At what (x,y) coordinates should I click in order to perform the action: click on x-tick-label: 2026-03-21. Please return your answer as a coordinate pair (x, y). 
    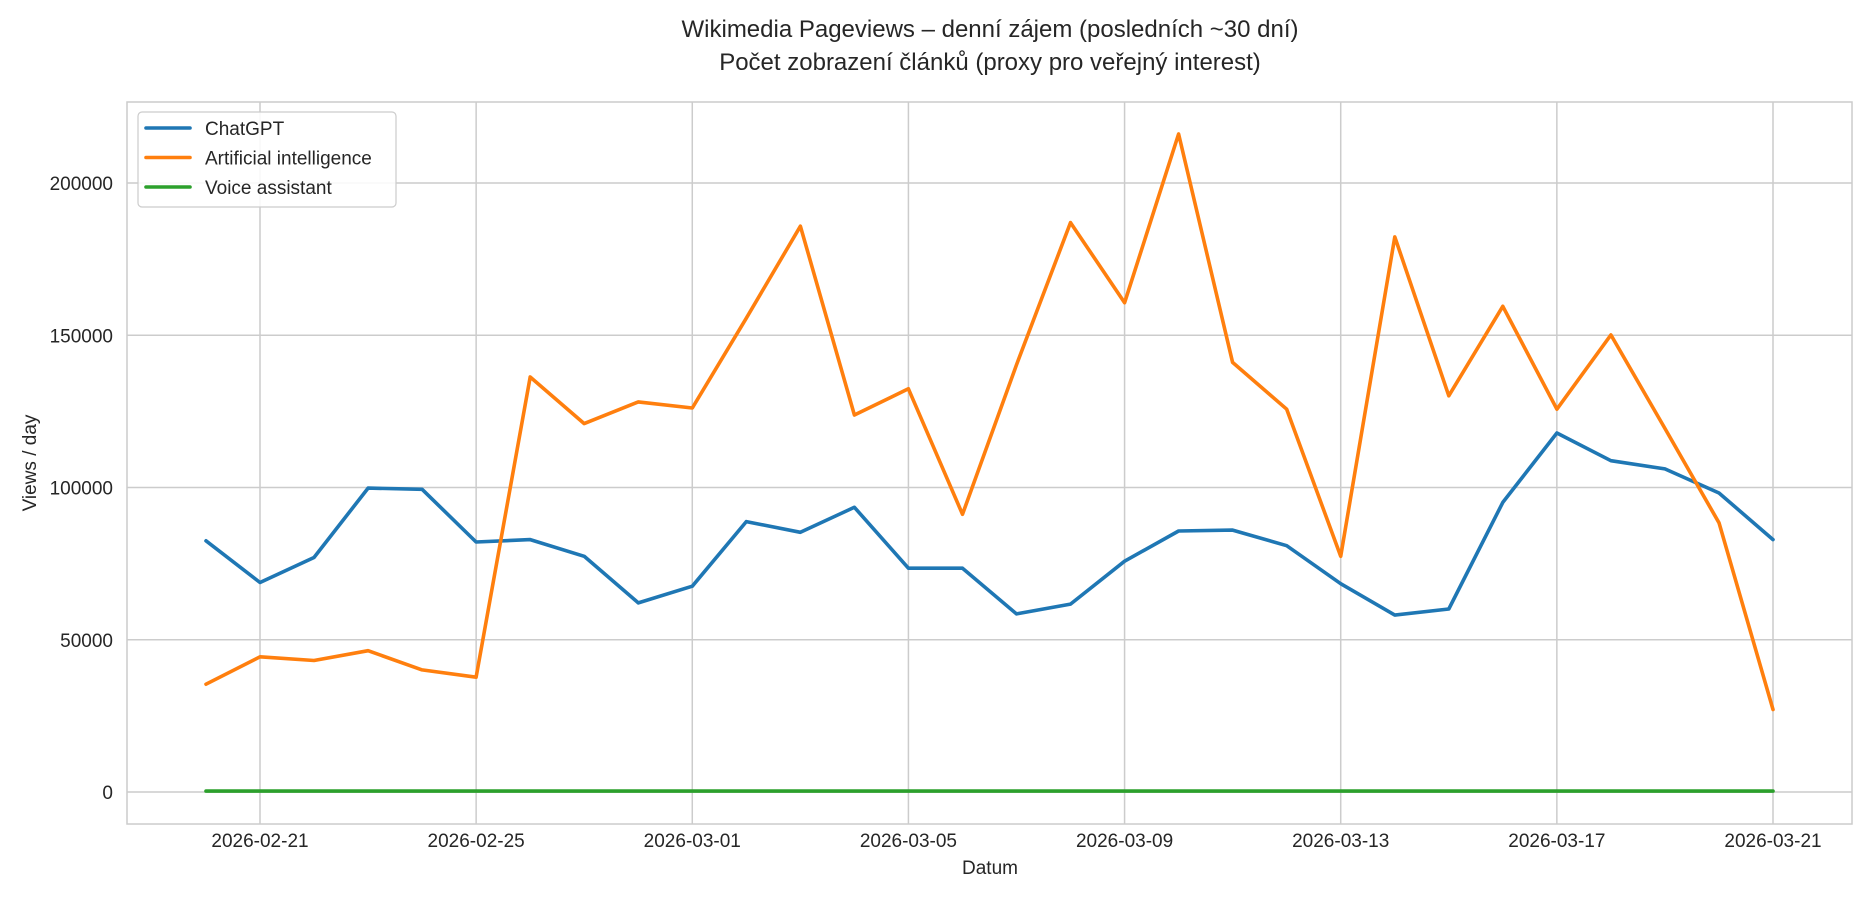
    Looking at the image, I should click on (1772, 841).